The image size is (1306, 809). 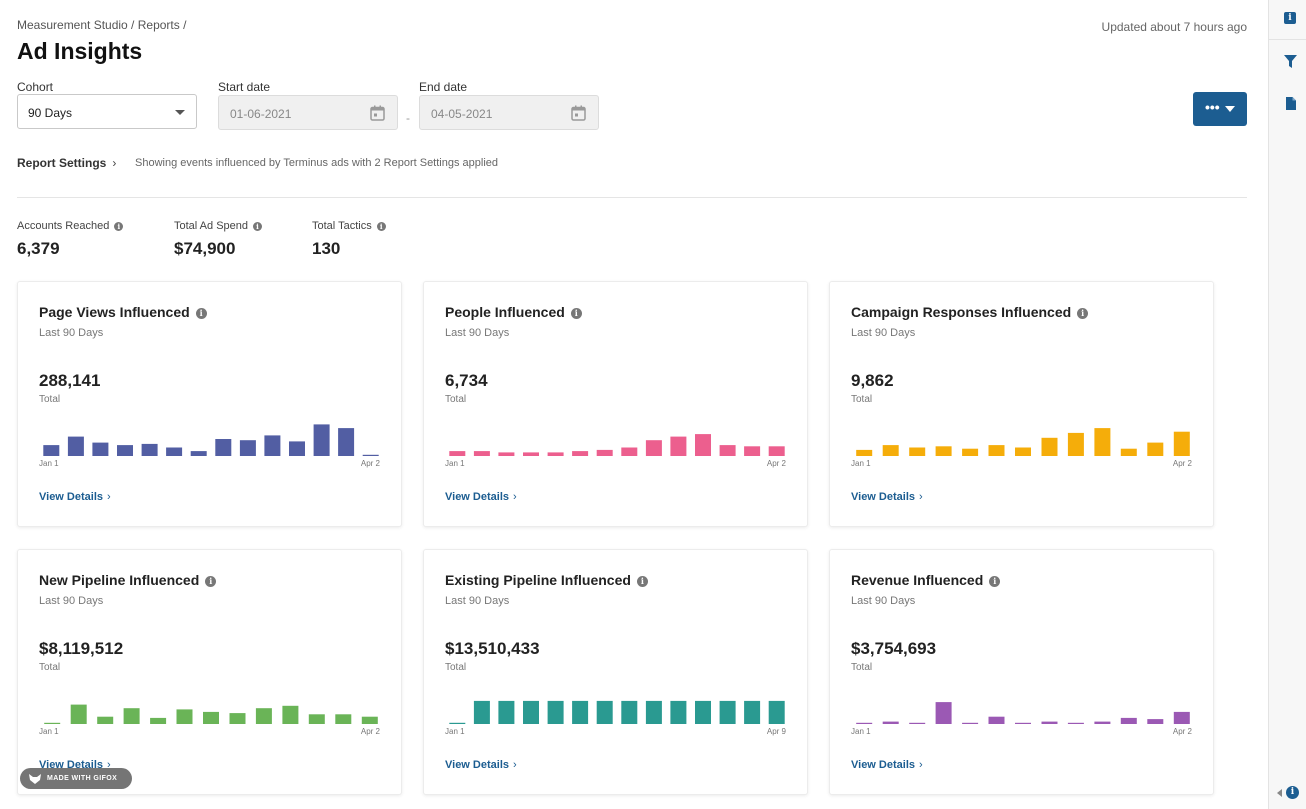 What do you see at coordinates (1290, 62) in the screenshot?
I see `filter-icon` at bounding box center [1290, 62].